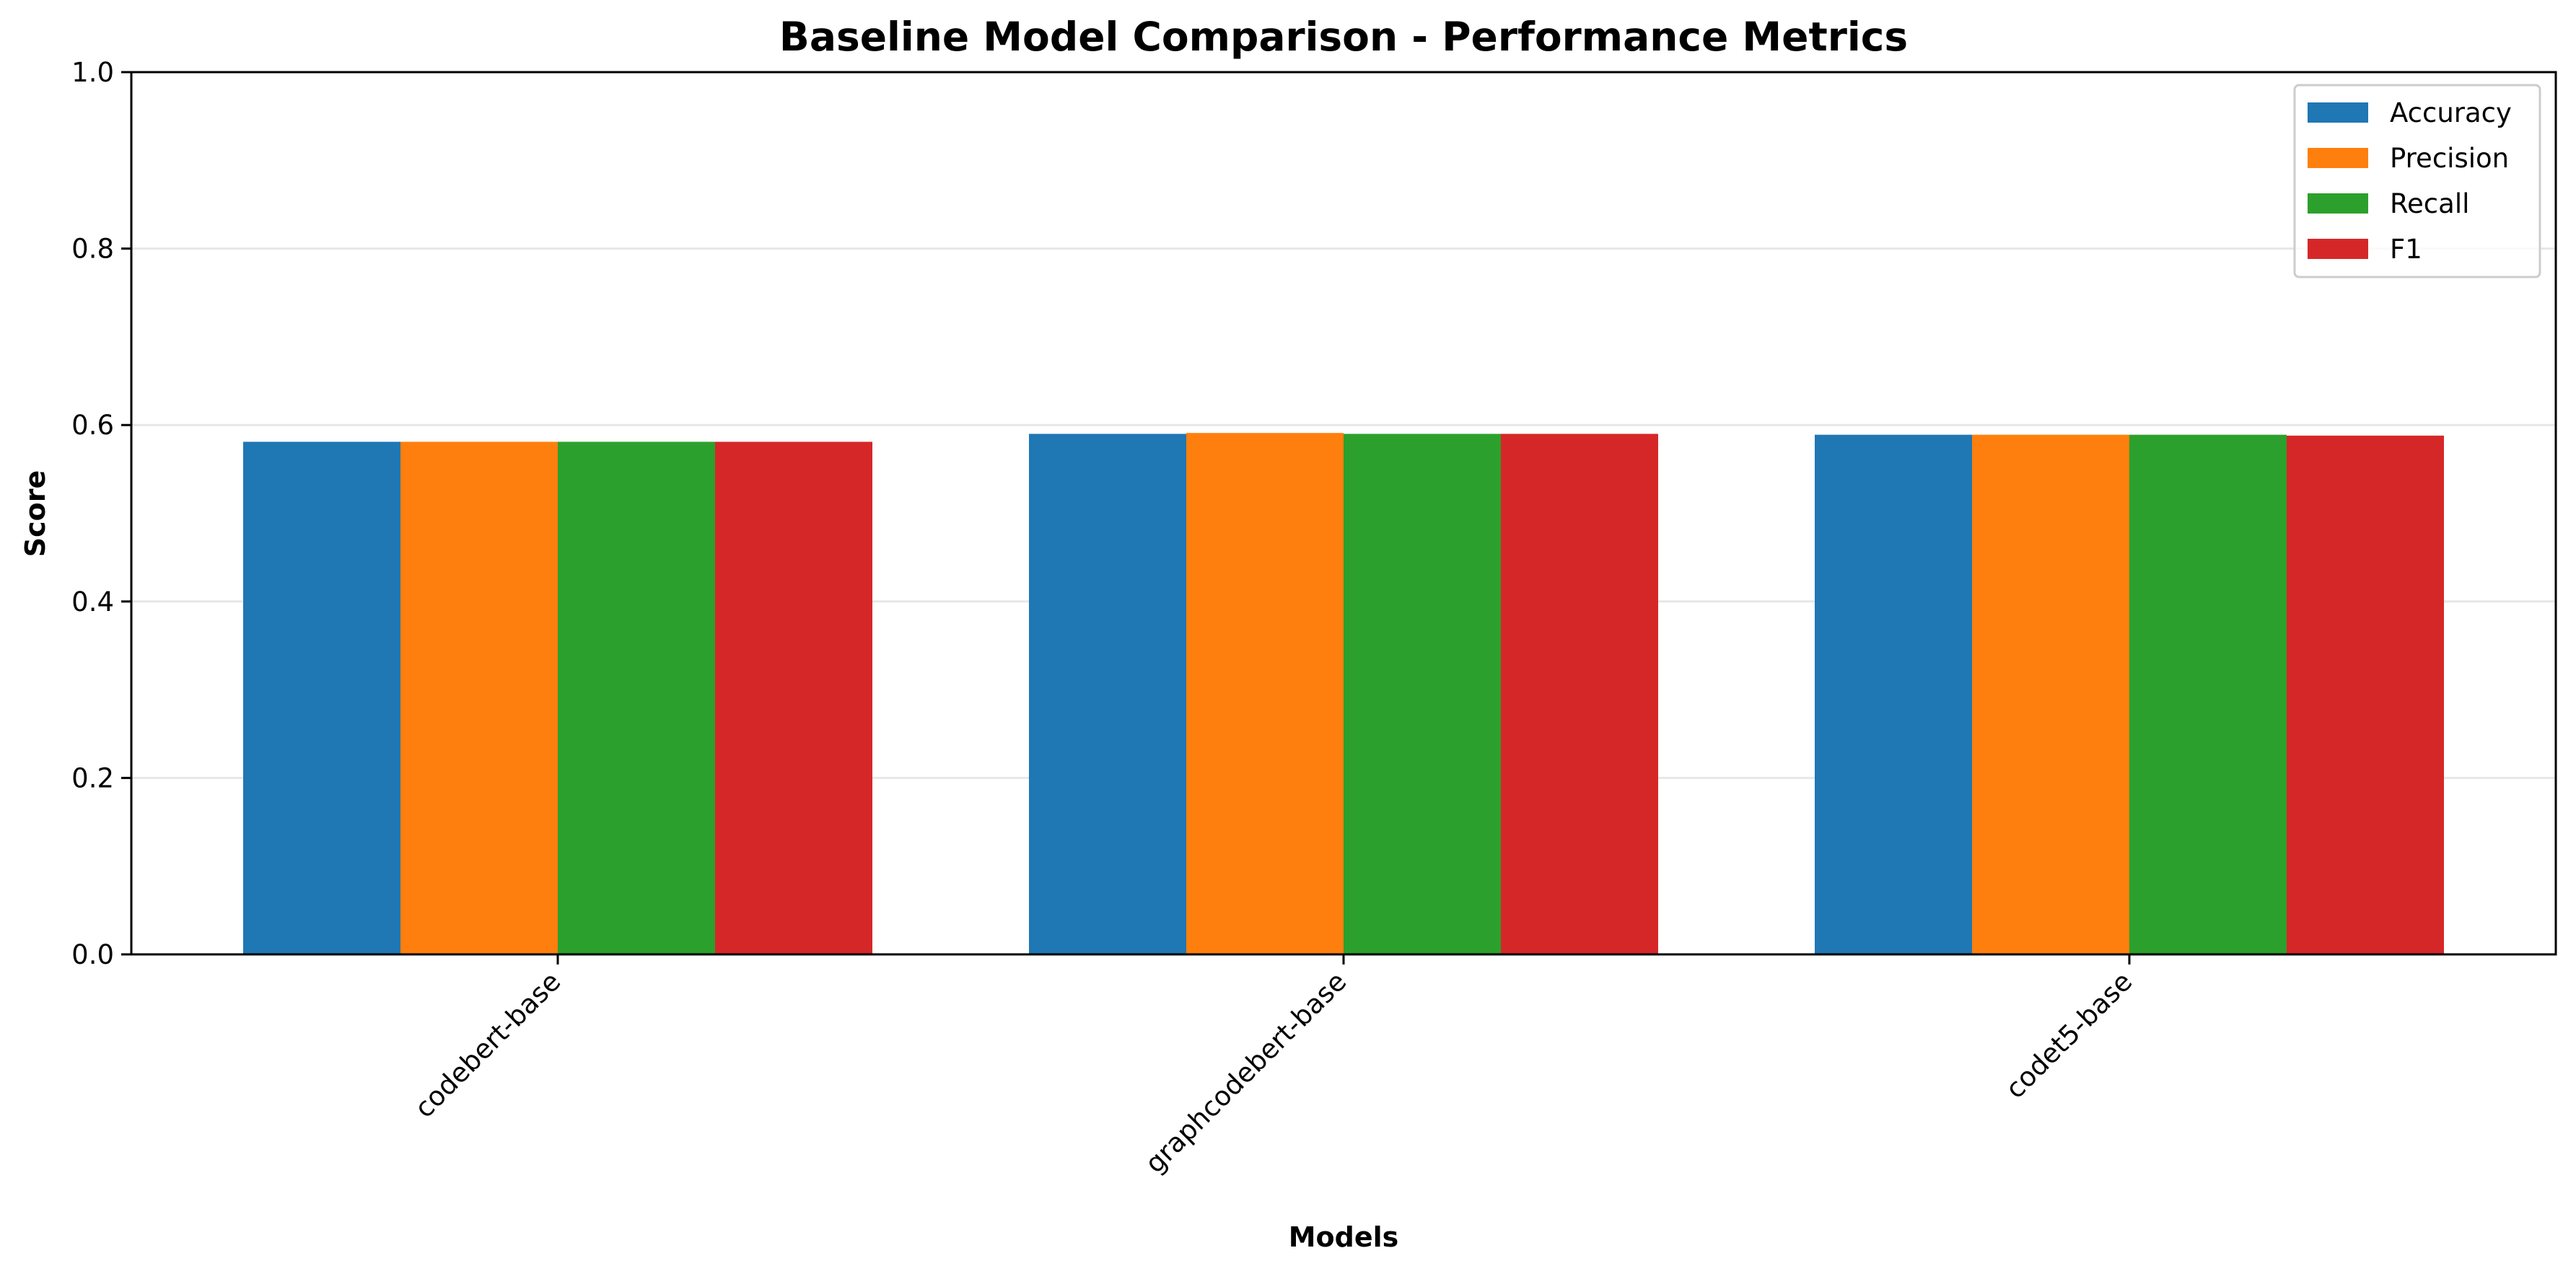 This screenshot has height=1279, width=2576. Describe the element at coordinates (92, 954) in the screenshot. I see `y-tick-label: 0.0` at that location.